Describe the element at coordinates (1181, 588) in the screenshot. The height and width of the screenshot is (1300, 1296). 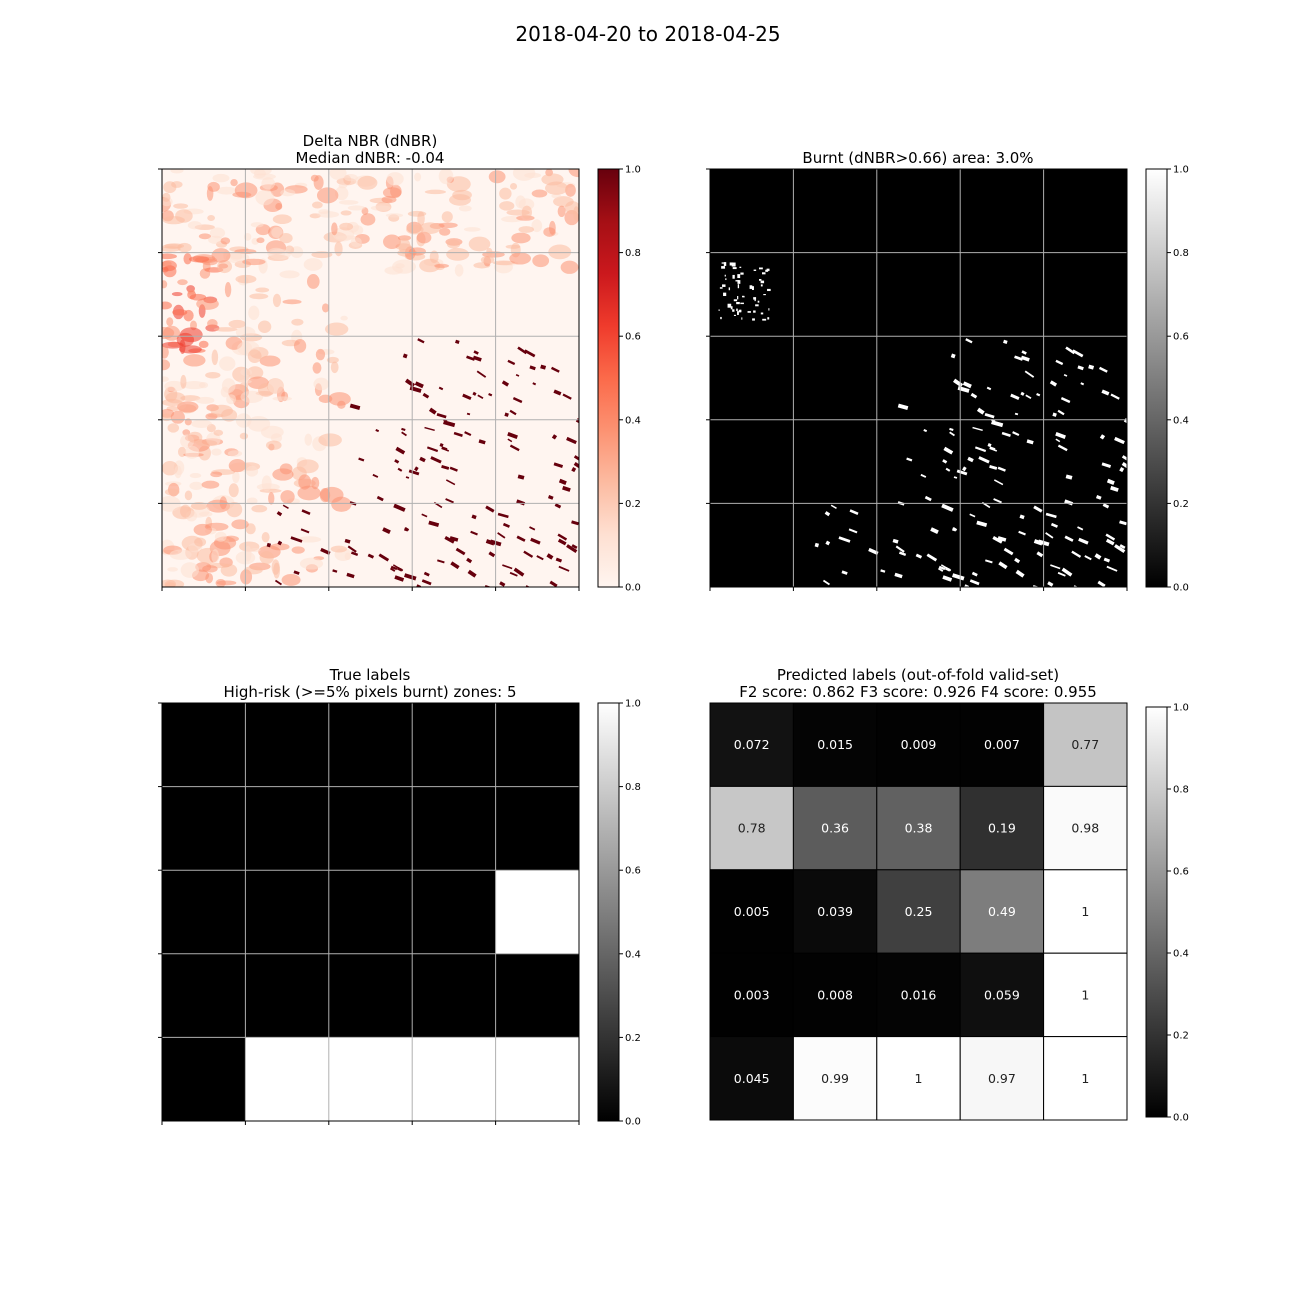
I see `burnt-colorbar-tick-label: 0.0` at that location.